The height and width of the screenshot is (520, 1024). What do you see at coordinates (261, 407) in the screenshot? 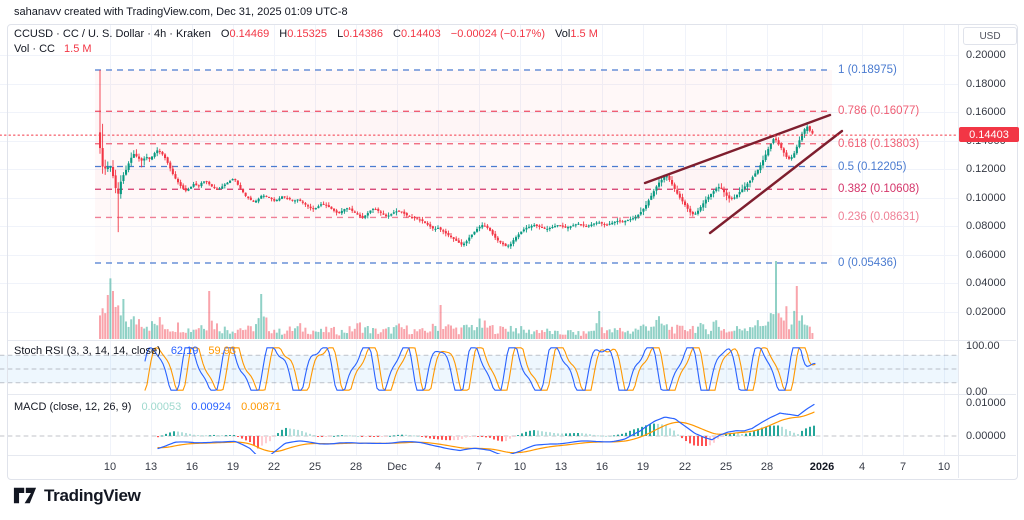
I see `macd-signal-value: 0.00871` at bounding box center [261, 407].